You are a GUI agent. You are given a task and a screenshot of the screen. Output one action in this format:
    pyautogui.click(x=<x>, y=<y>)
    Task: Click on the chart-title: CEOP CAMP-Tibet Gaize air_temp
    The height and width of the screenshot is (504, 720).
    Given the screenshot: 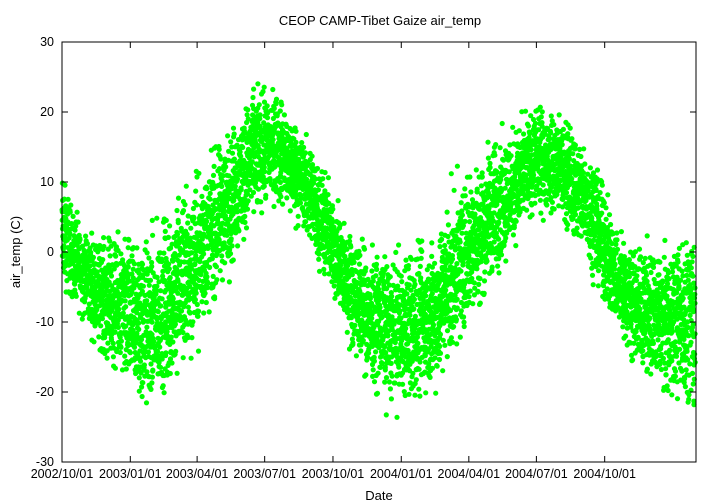 What is the action you would take?
    pyautogui.click(x=380, y=20)
    